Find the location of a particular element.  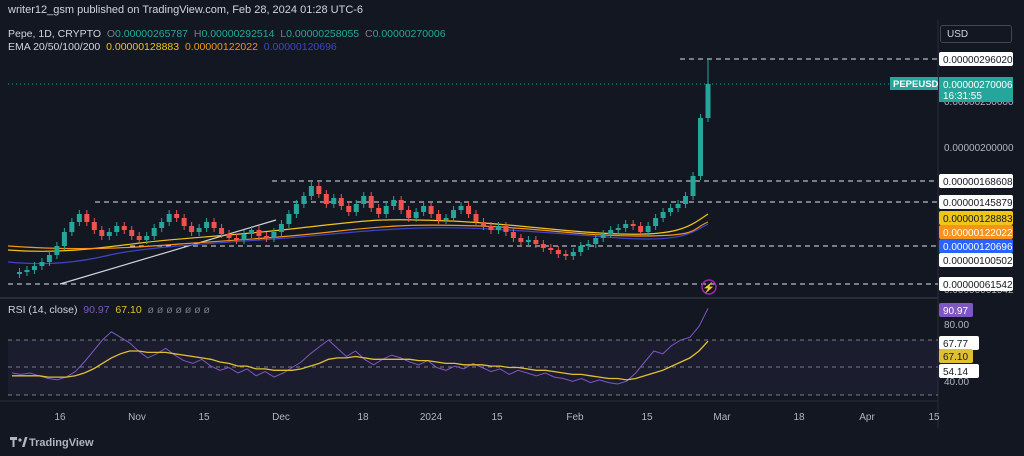

rsi-band is located at coordinates (473, 367).